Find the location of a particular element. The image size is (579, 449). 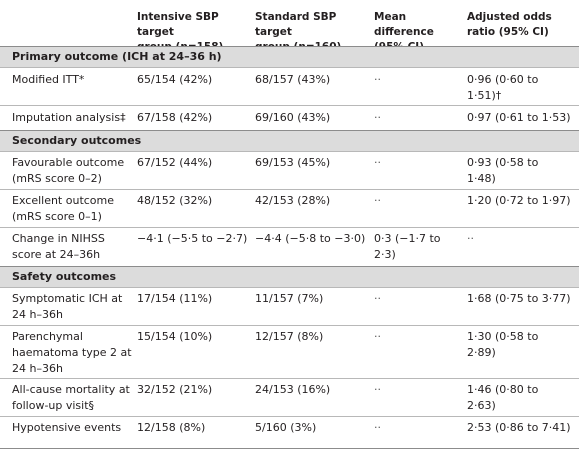

row-label: Imputation analysis‡ is located at coordinates (69, 117).